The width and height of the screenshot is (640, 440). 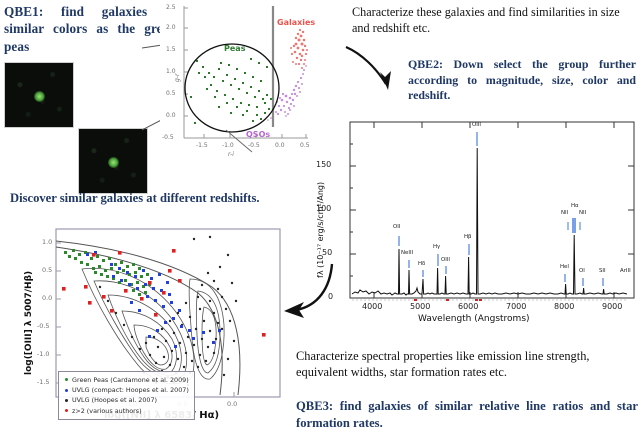 I want to click on spec-xtick-7000: 7000, so click(x=516, y=306).